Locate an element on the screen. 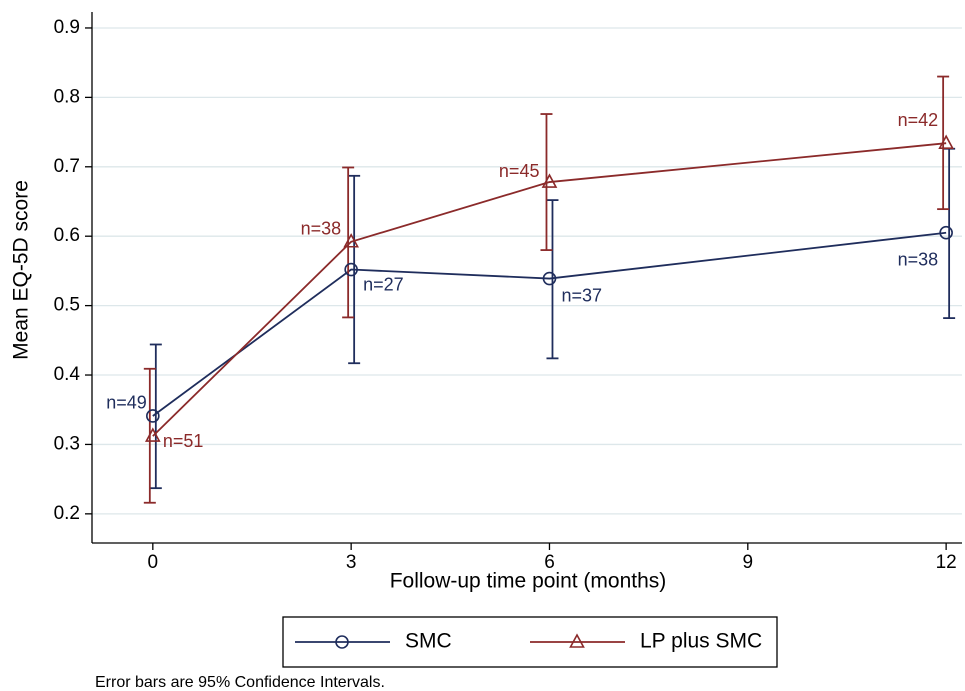 The width and height of the screenshot is (965, 691). y-tick-label: 0.8 is located at coordinates (67, 96).